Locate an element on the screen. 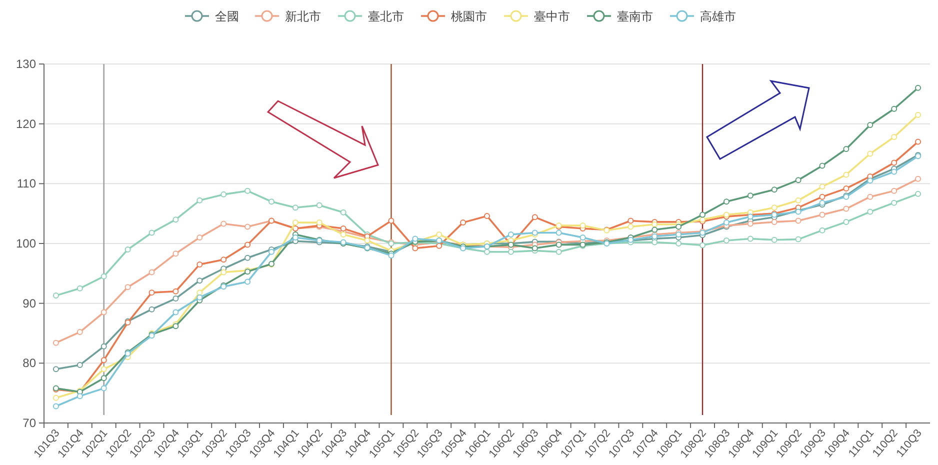 This screenshot has height=465, width=938. legend-label: 全國 is located at coordinates (227, 17).